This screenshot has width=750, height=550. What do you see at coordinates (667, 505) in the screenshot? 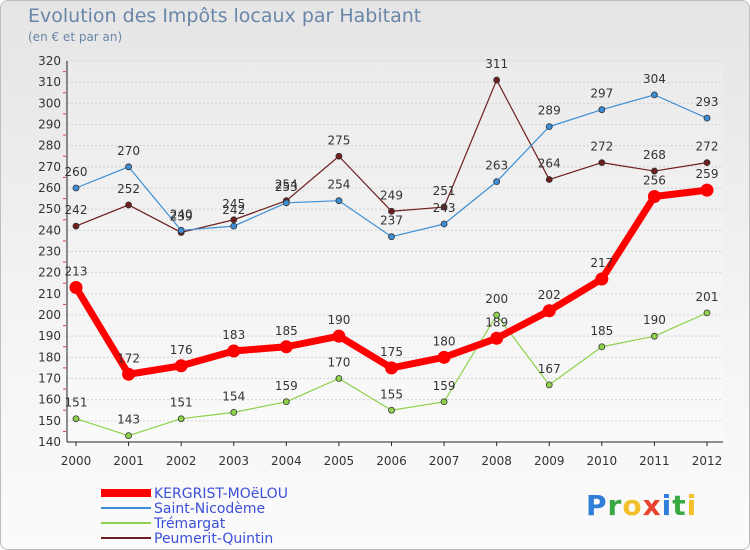
I see `logo-letter: i` at bounding box center [667, 505].